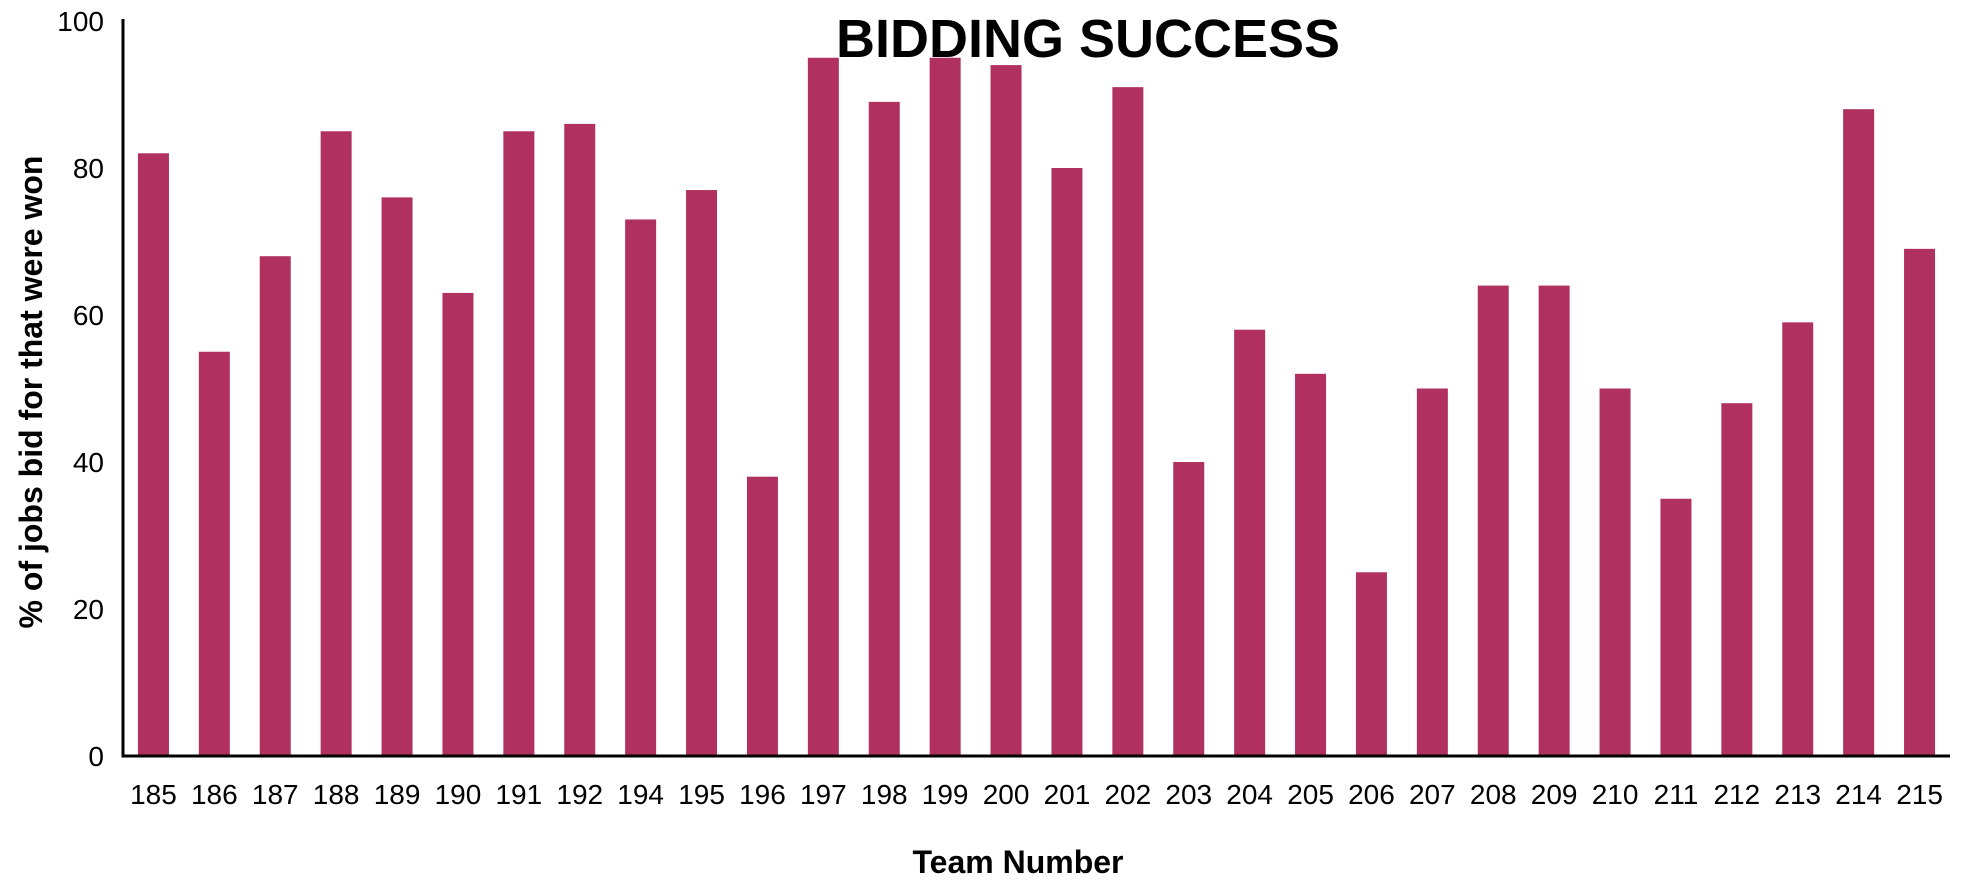  Describe the element at coordinates (1371, 794) in the screenshot. I see `x-tick-label: 206` at that location.